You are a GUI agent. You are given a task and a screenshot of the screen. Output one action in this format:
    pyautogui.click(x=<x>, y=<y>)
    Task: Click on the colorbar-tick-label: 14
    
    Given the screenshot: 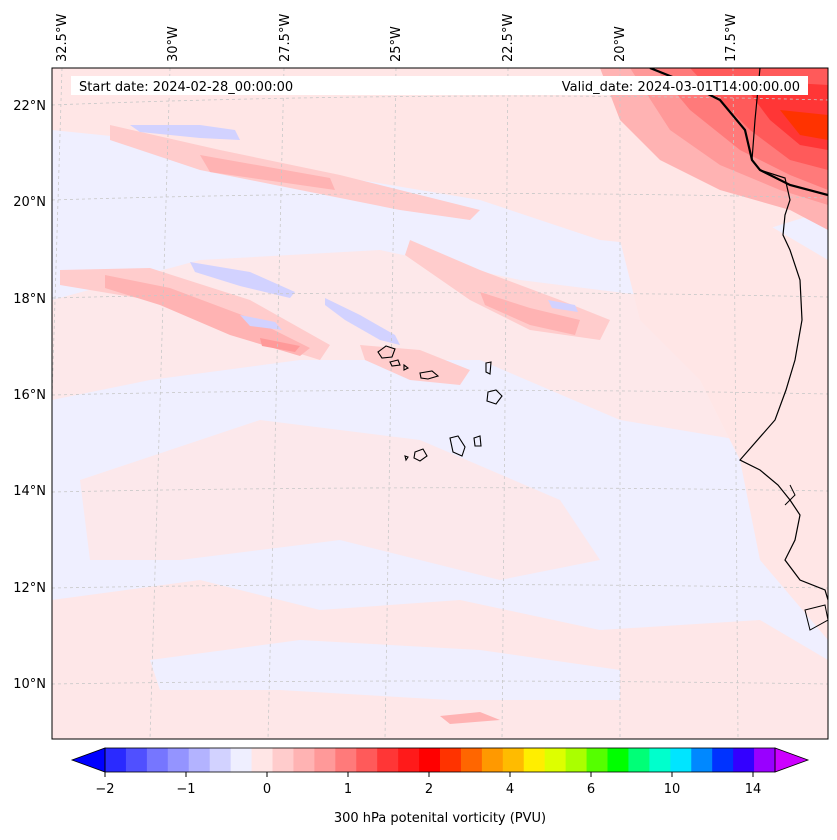 What is the action you would take?
    pyautogui.click(x=753, y=789)
    